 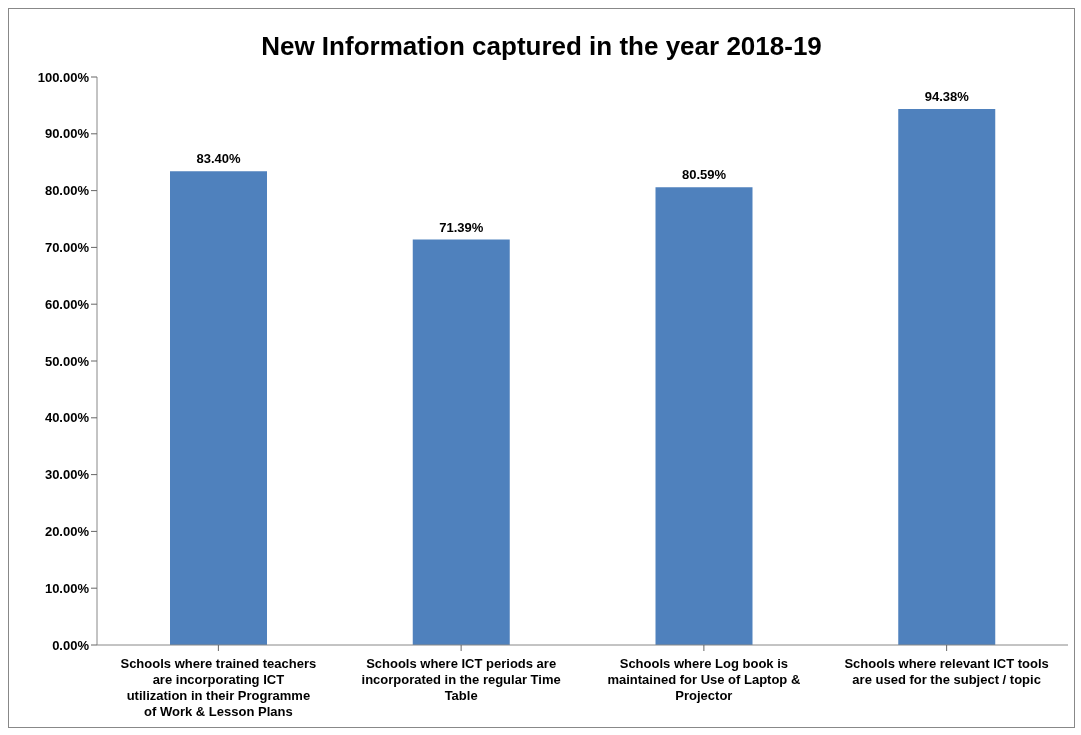 What do you see at coordinates (67, 475) in the screenshot?
I see `y-tick-label: 30.00%` at bounding box center [67, 475].